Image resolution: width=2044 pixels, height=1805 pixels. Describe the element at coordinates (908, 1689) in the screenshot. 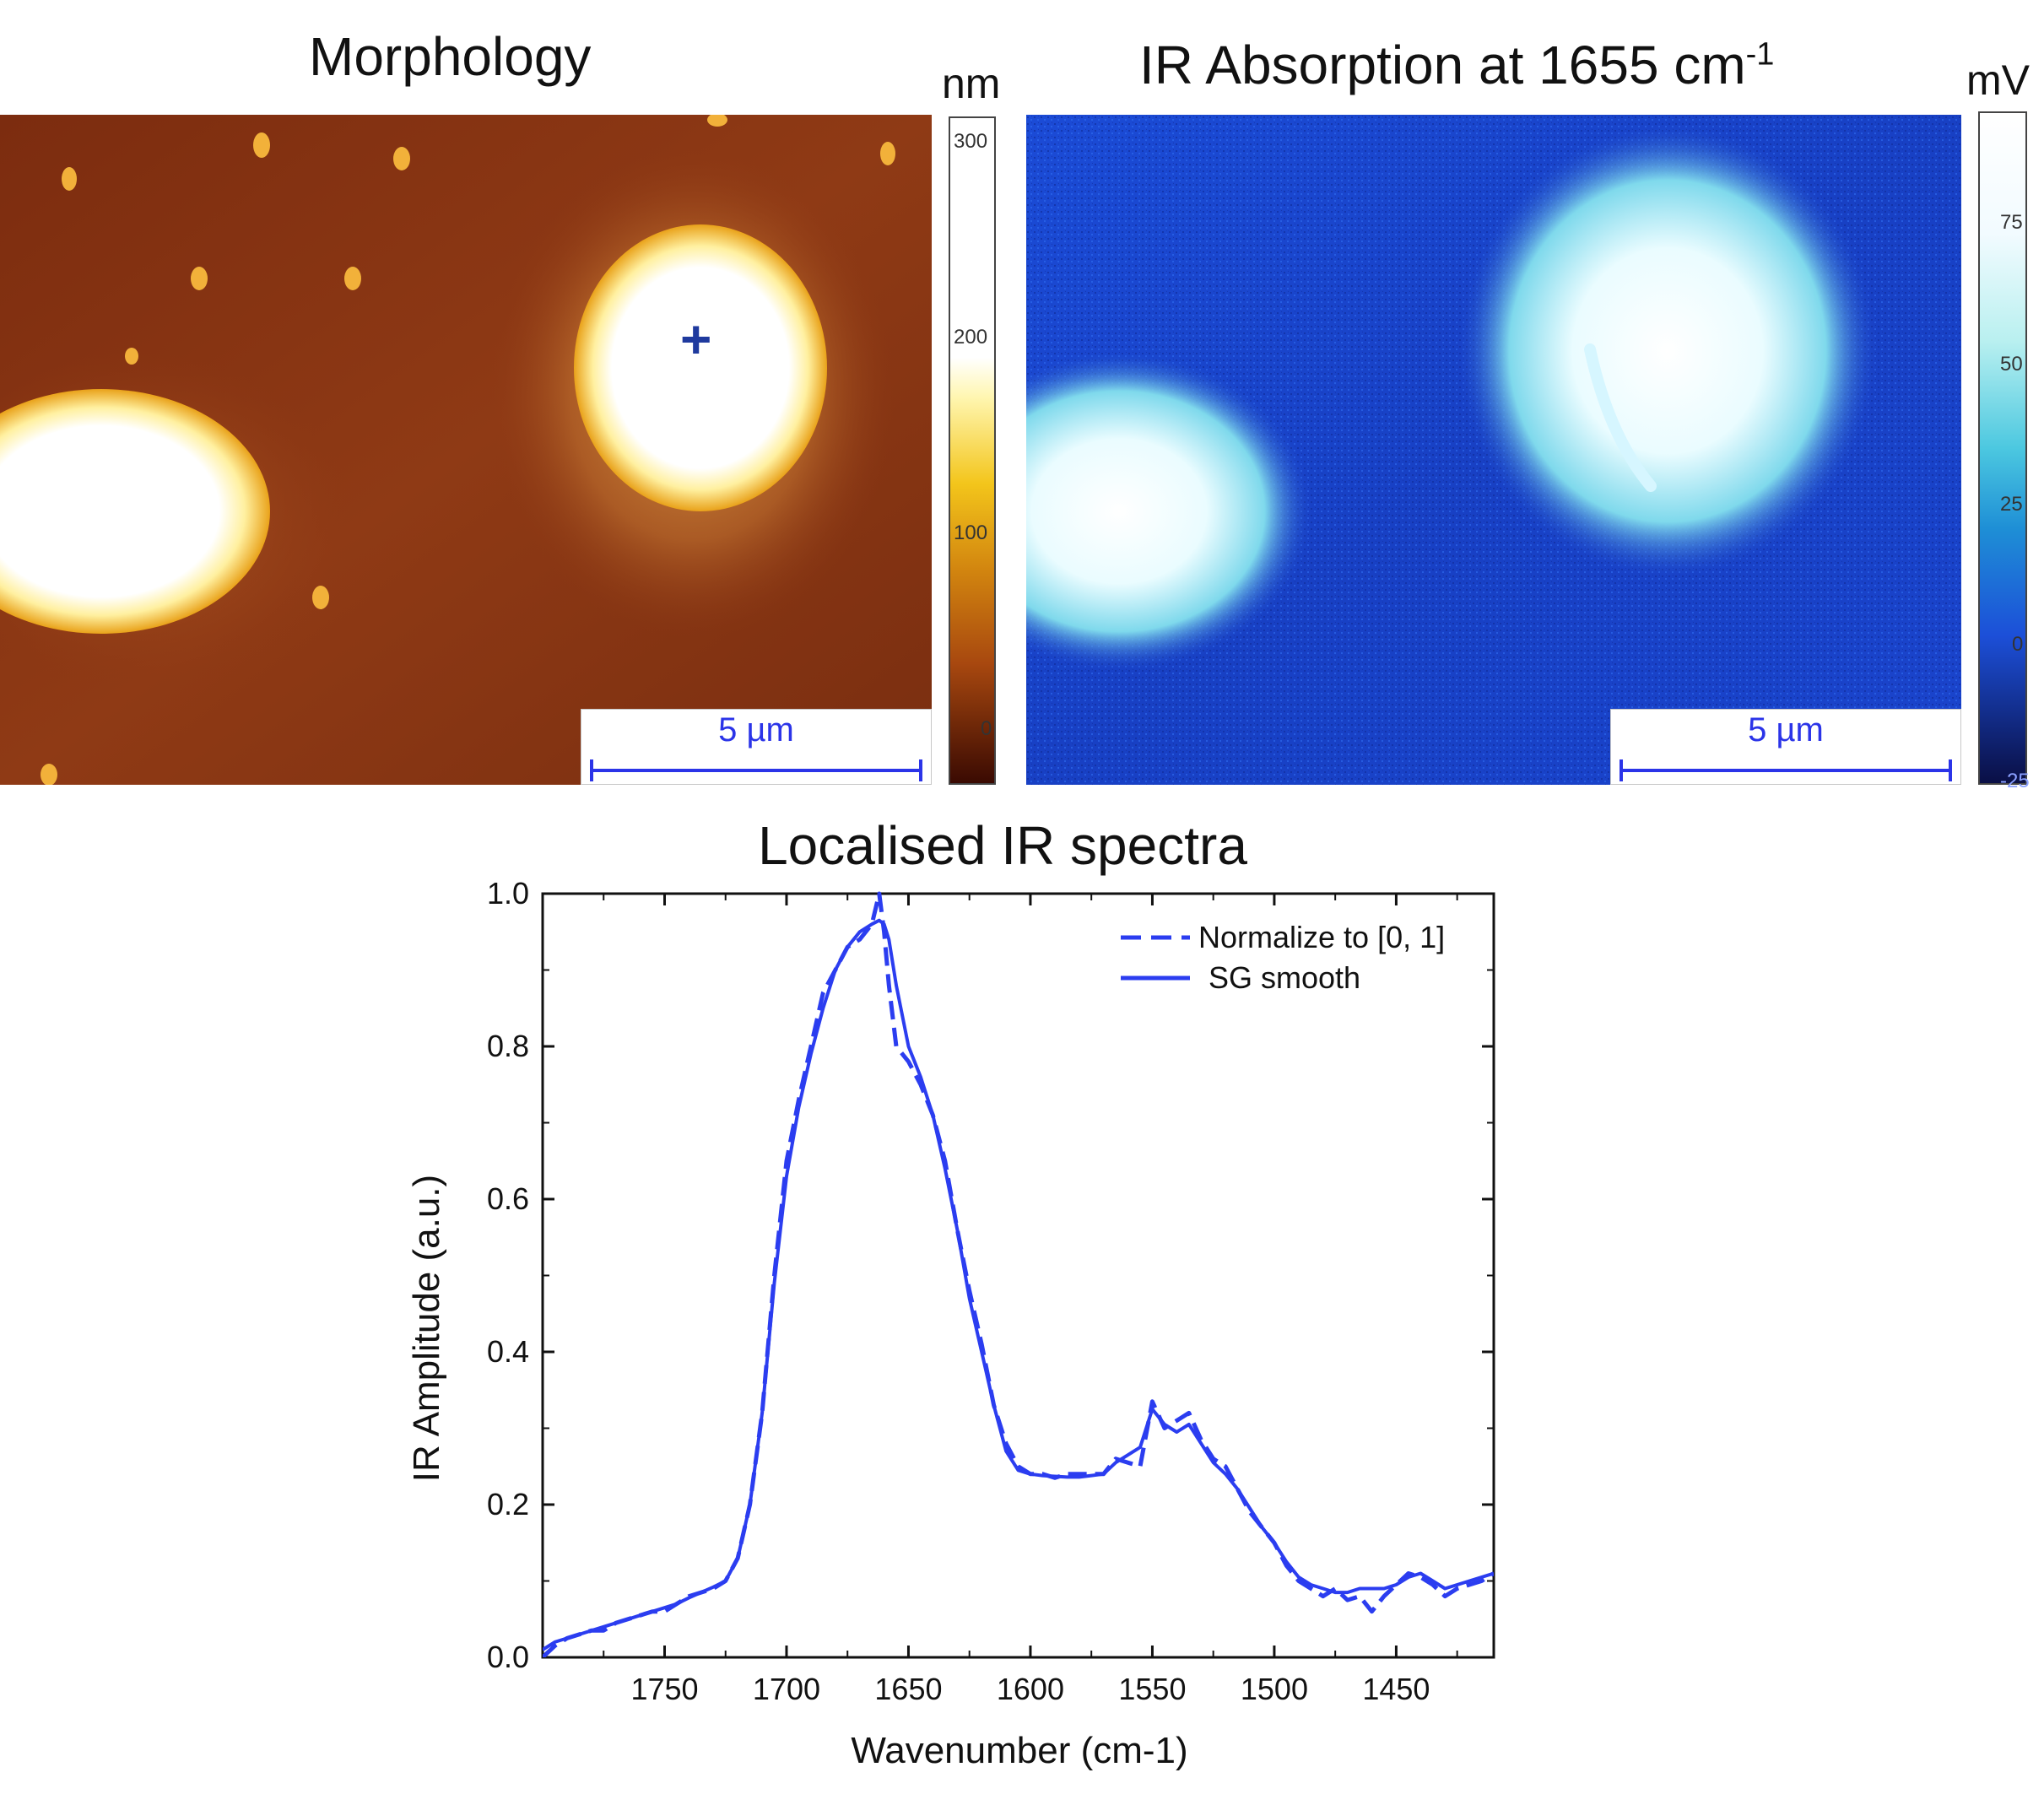

I see `x-tick-label: 1650` at that location.